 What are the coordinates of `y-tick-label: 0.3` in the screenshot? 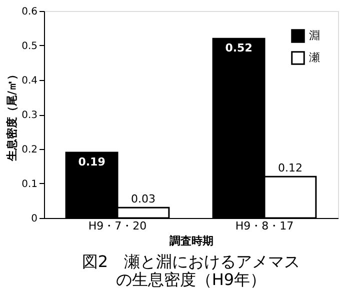 It's located at (30, 115).